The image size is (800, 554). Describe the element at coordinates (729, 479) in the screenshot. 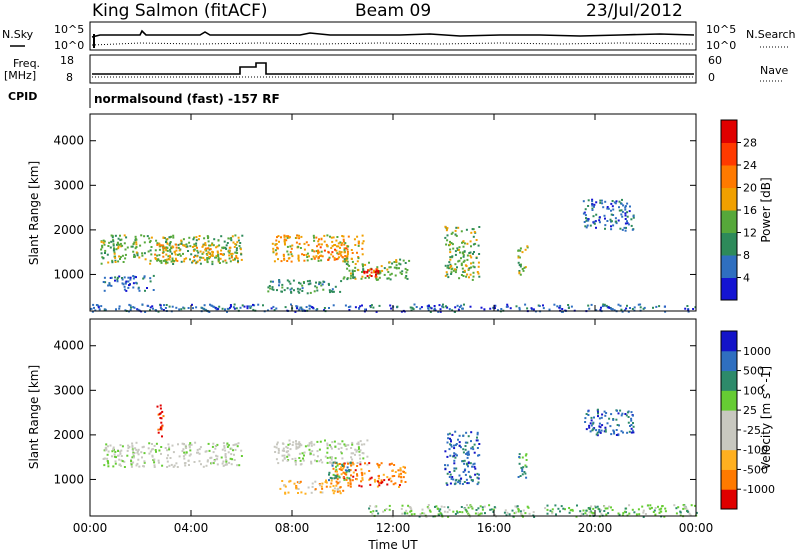

I see `velocity-colorbar-swatch` at that location.